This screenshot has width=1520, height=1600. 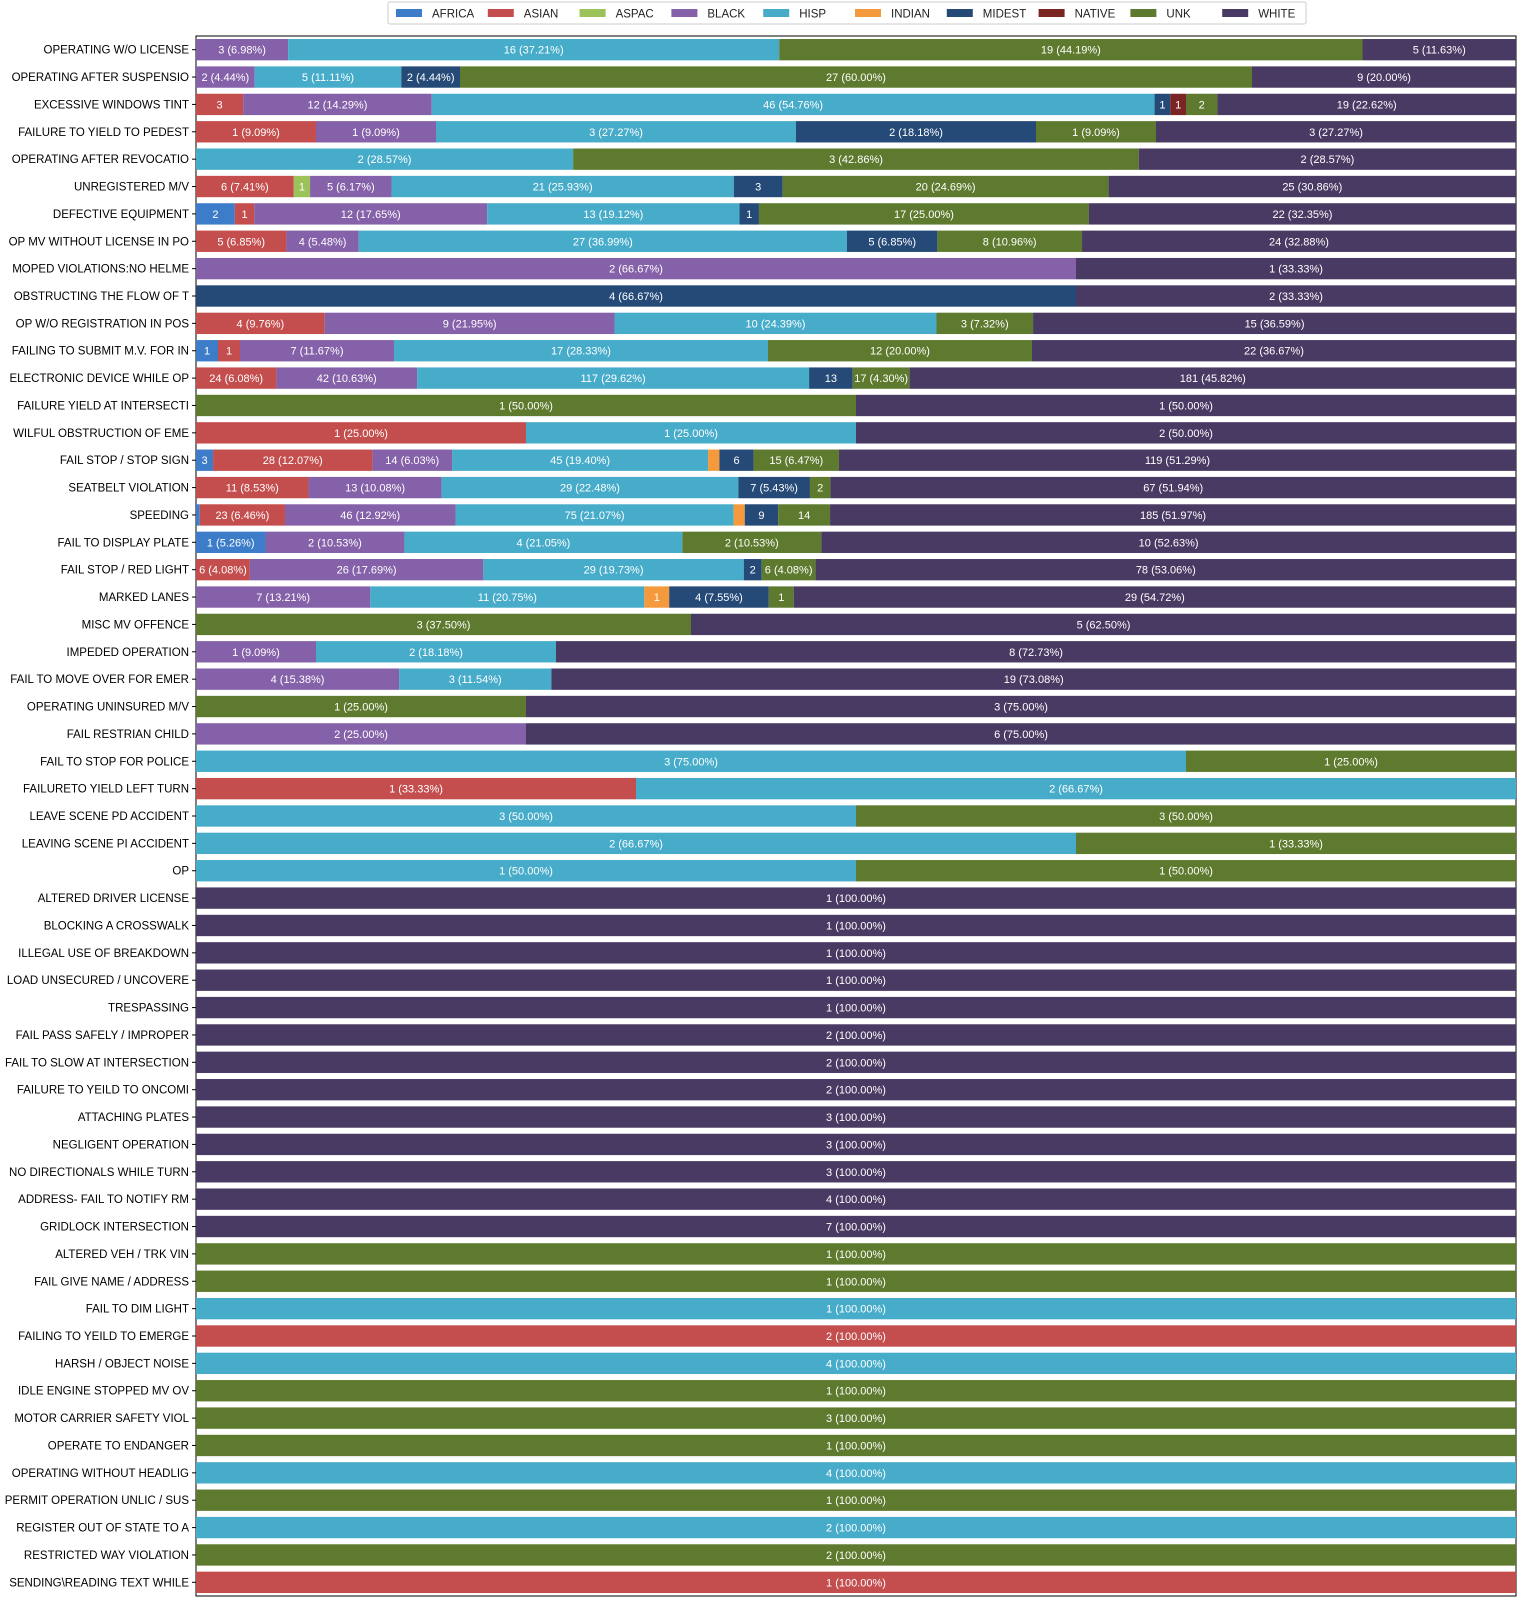 What do you see at coordinates (1076, 790) in the screenshot?
I see `data-label: 2 (66.67%)` at bounding box center [1076, 790].